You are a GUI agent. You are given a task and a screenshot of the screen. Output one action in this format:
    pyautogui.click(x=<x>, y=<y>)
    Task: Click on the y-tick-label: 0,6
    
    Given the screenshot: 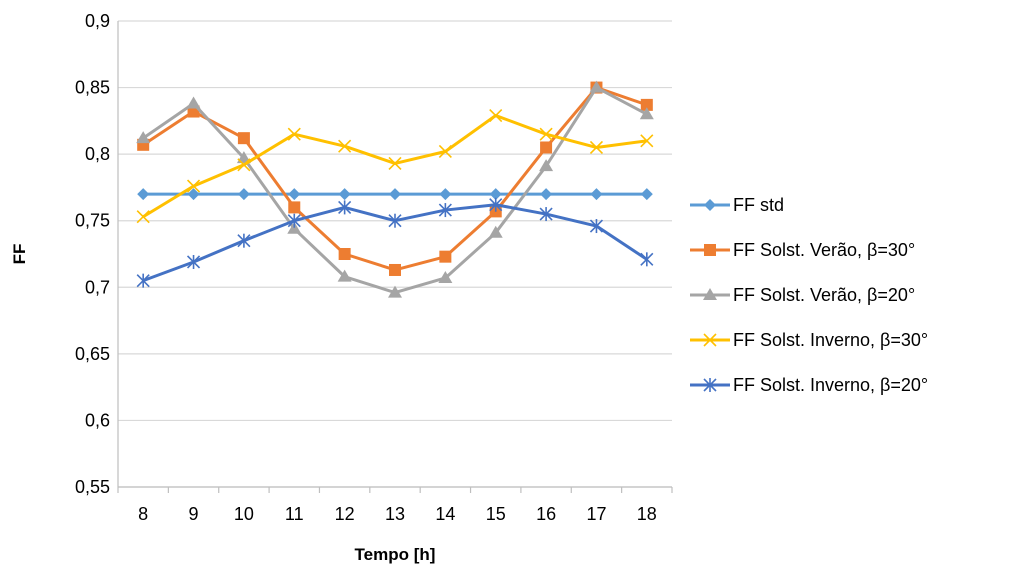 What is the action you would take?
    pyautogui.click(x=97, y=420)
    